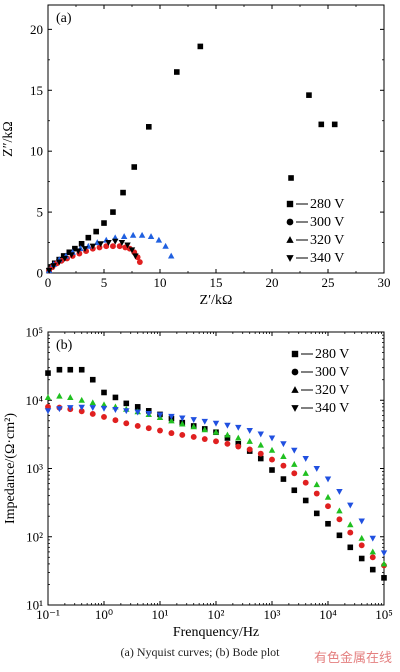 The width and height of the screenshot is (400, 672). I want to click on x-tick-label: 10², so click(216, 614).